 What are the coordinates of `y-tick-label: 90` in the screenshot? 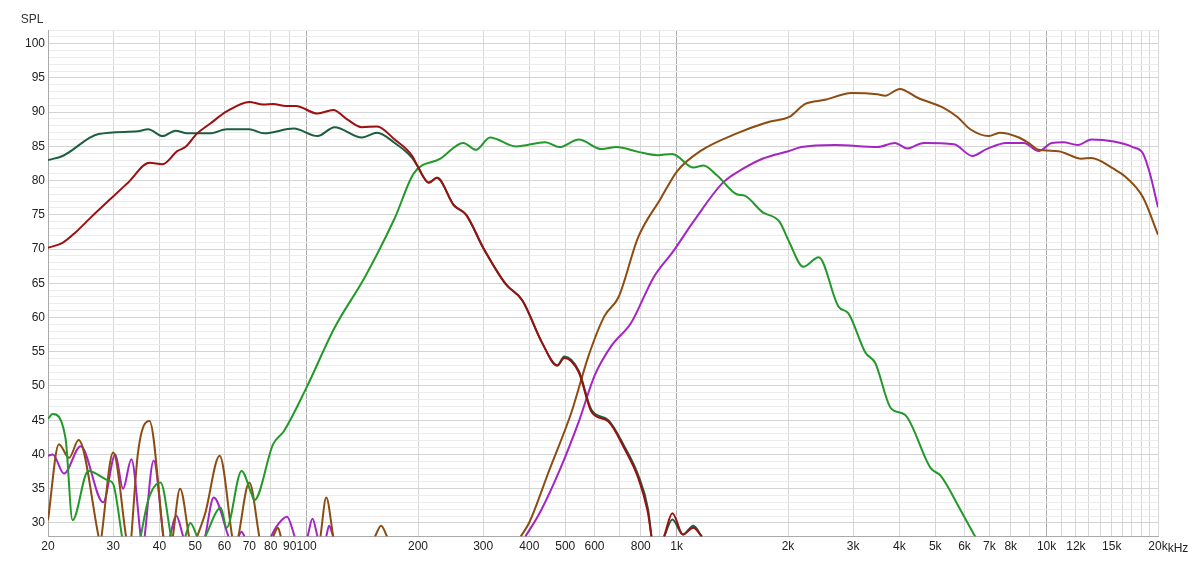 It's located at (38, 111).